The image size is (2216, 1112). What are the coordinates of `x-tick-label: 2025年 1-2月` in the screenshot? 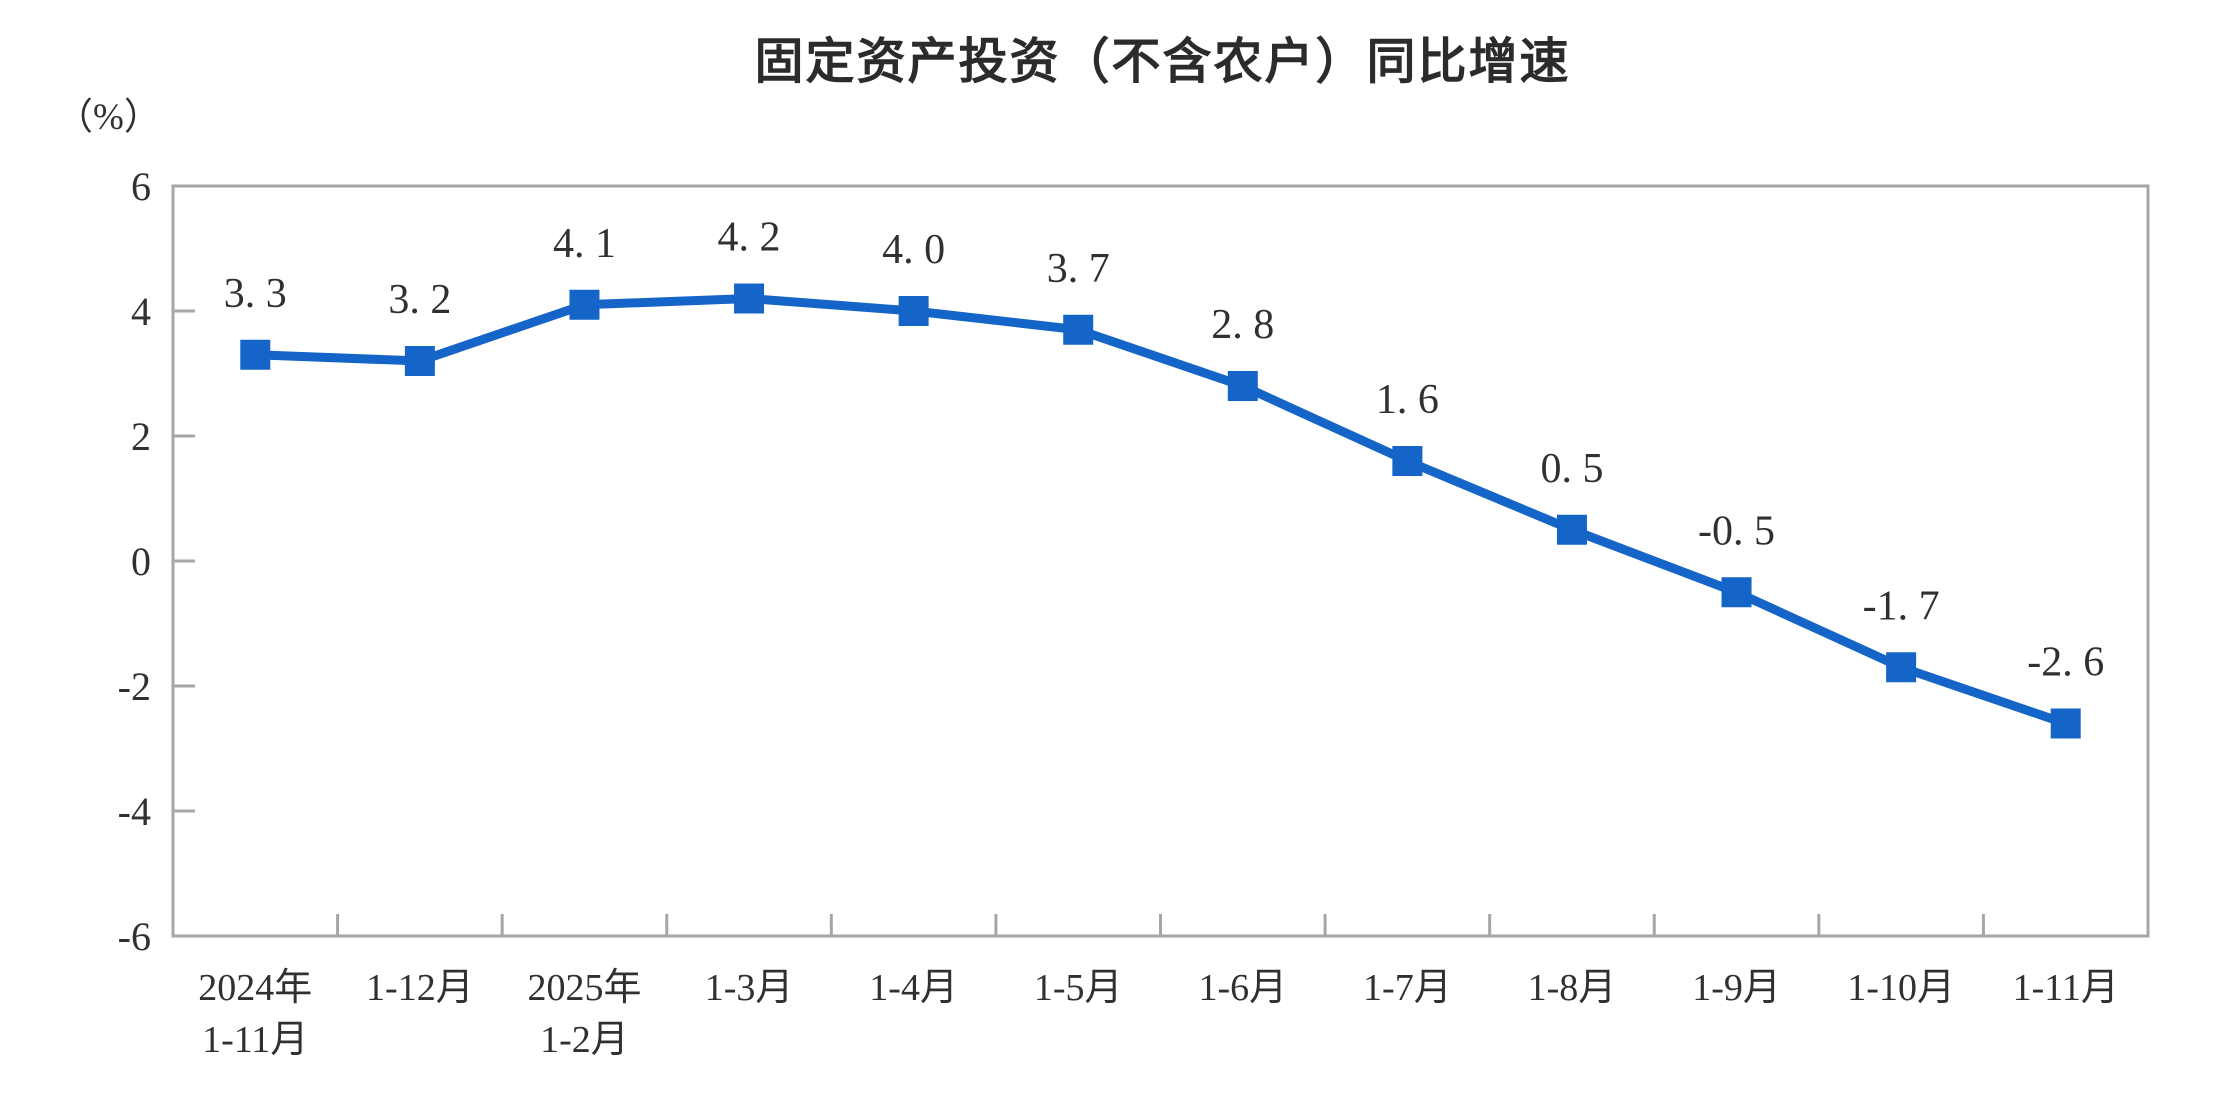 It's located at (584, 1014).